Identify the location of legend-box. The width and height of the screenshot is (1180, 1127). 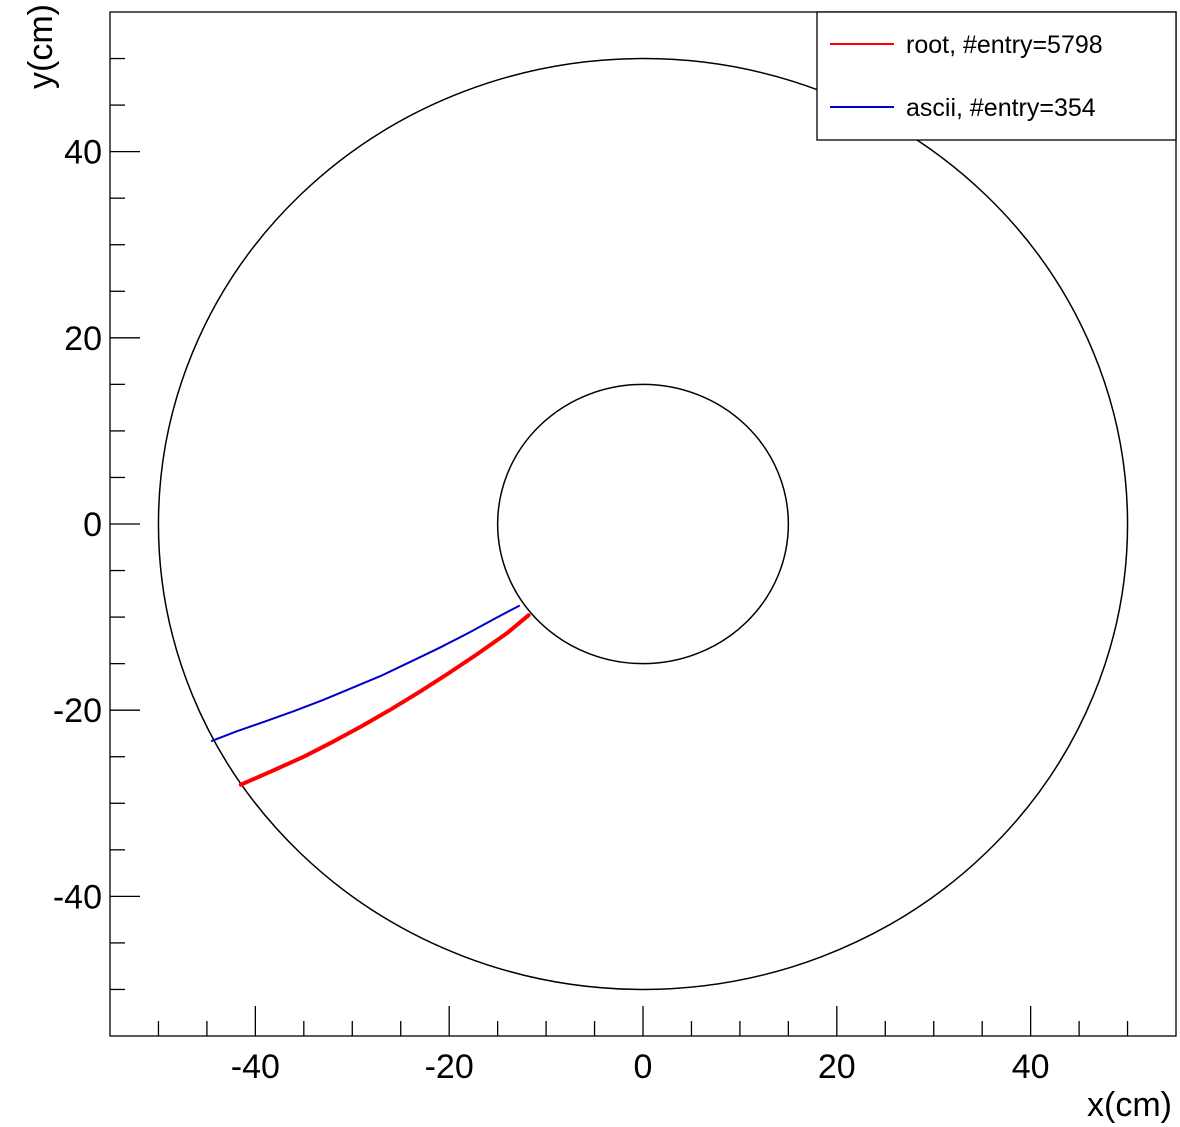
(996, 76).